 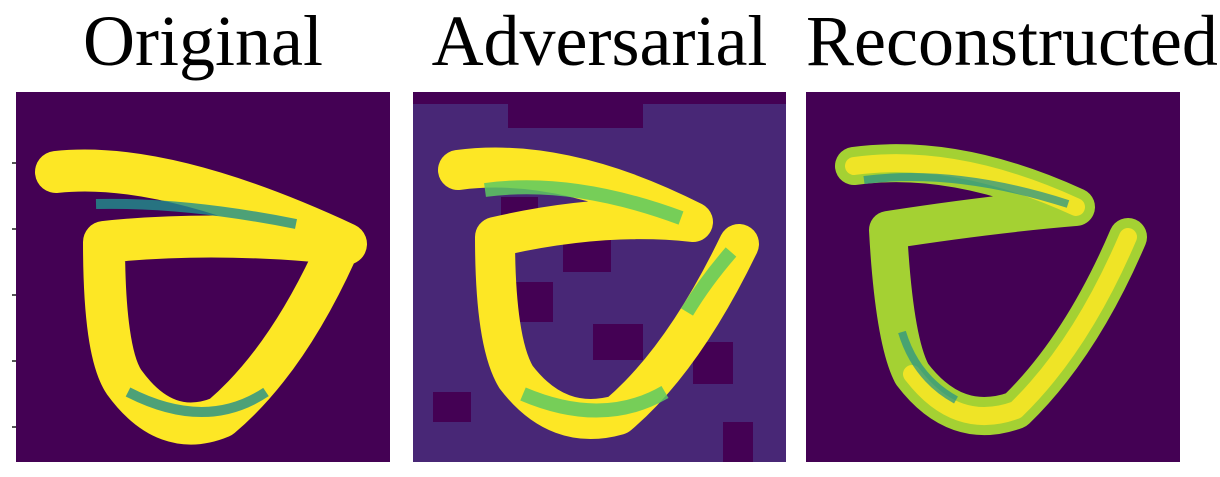 I want to click on panel-title-original: Original, so click(x=203, y=41).